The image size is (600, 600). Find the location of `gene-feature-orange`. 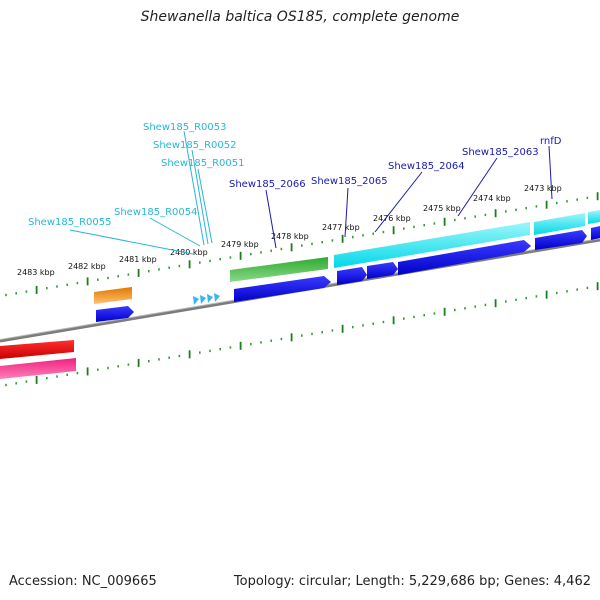

gene-feature-orange is located at coordinates (113, 295).